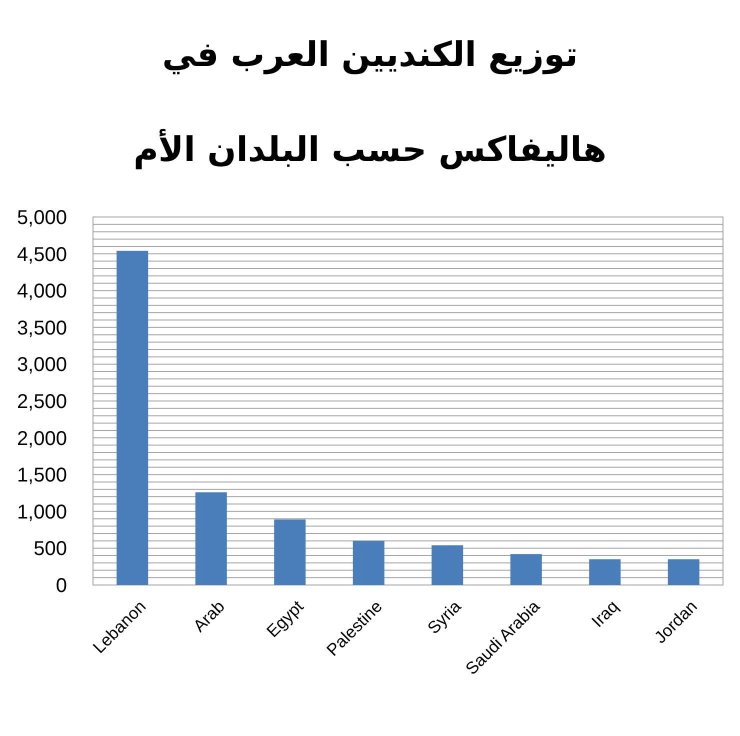 Image resolution: width=740 pixels, height=736 pixels. Describe the element at coordinates (41, 512) in the screenshot. I see `y-tick-label: 1,000` at that location.